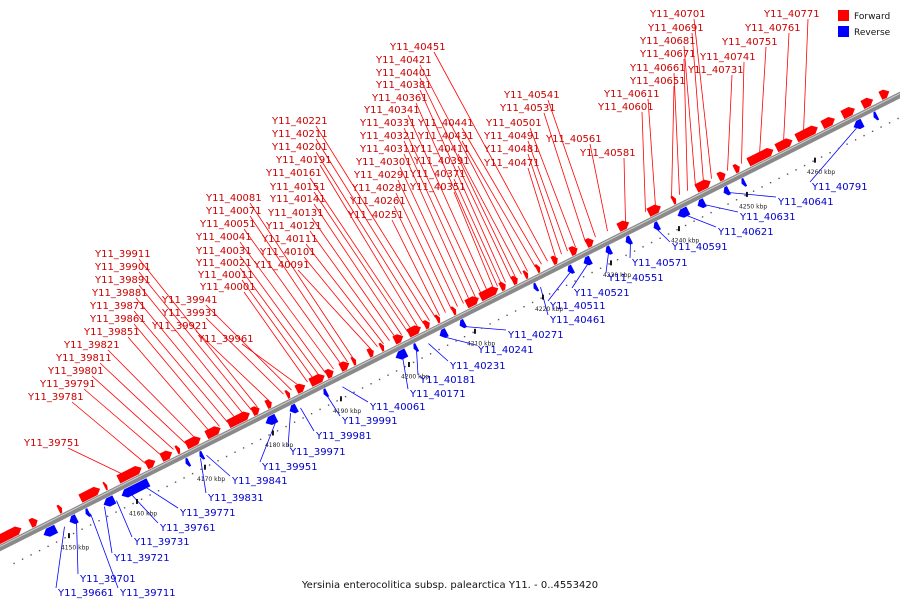 The width and height of the screenshot is (900, 600). What do you see at coordinates (117, 319) in the screenshot?
I see `forward-gene-label: Y11_39861` at bounding box center [117, 319].